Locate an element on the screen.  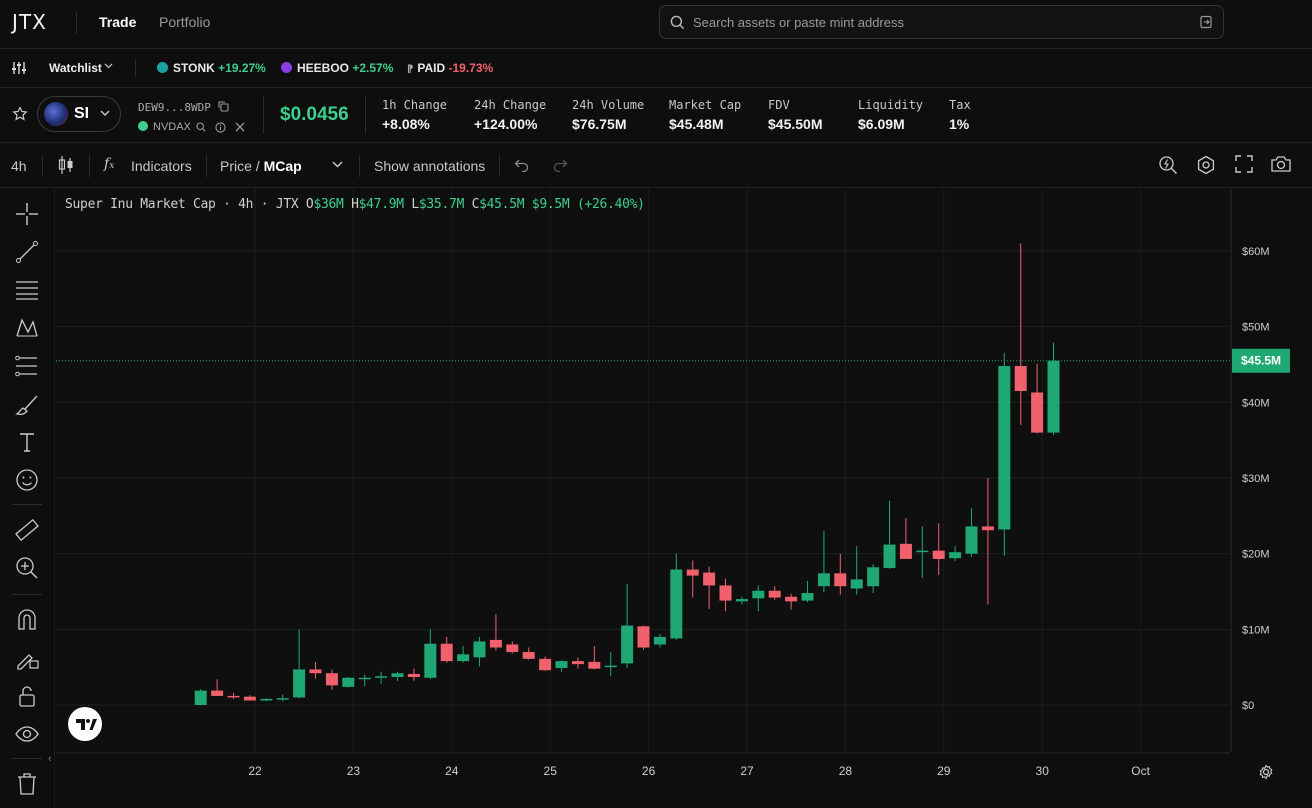
y-tick-label: $40M is located at coordinates (1256, 403).